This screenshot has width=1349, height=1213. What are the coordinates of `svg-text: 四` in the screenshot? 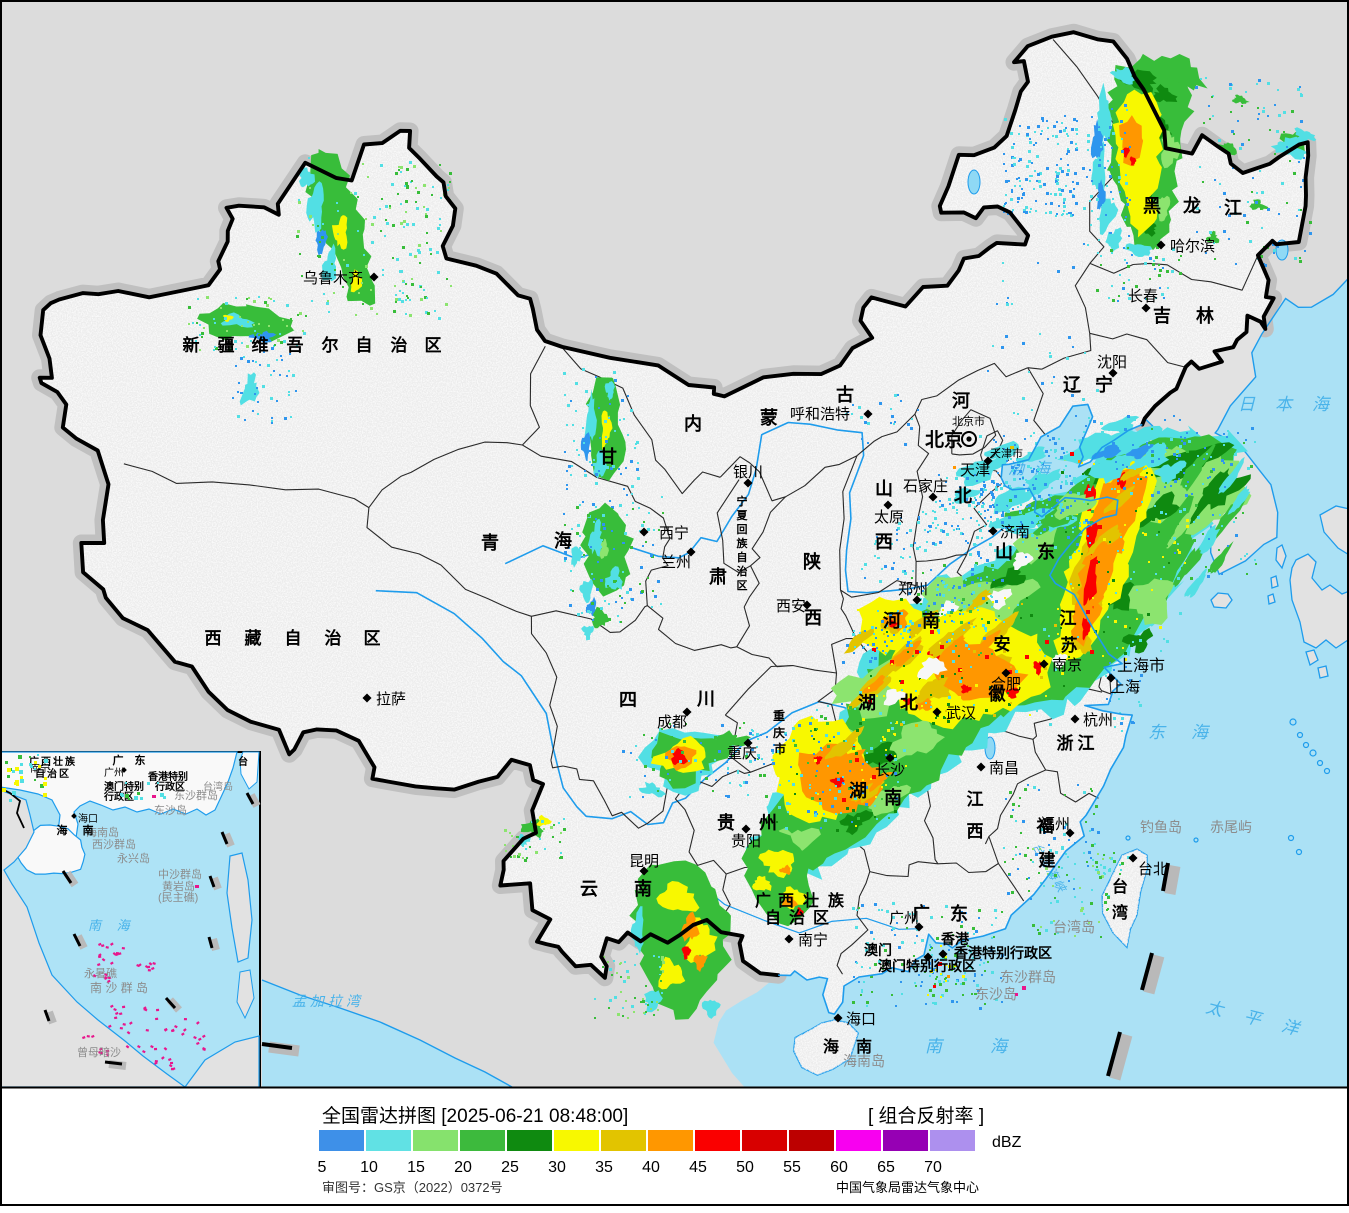 It's located at (628, 700).